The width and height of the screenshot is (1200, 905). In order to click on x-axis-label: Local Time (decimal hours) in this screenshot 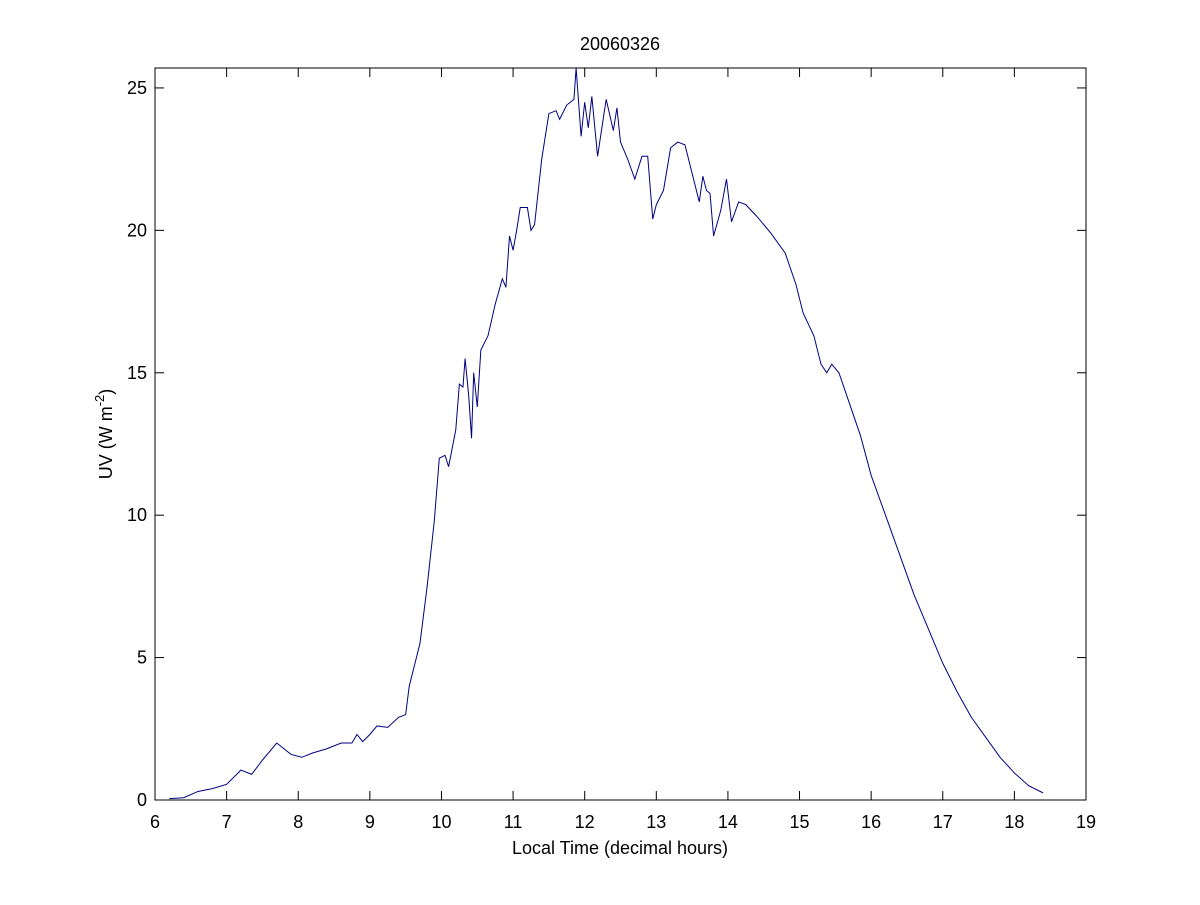, I will do `click(620, 848)`.